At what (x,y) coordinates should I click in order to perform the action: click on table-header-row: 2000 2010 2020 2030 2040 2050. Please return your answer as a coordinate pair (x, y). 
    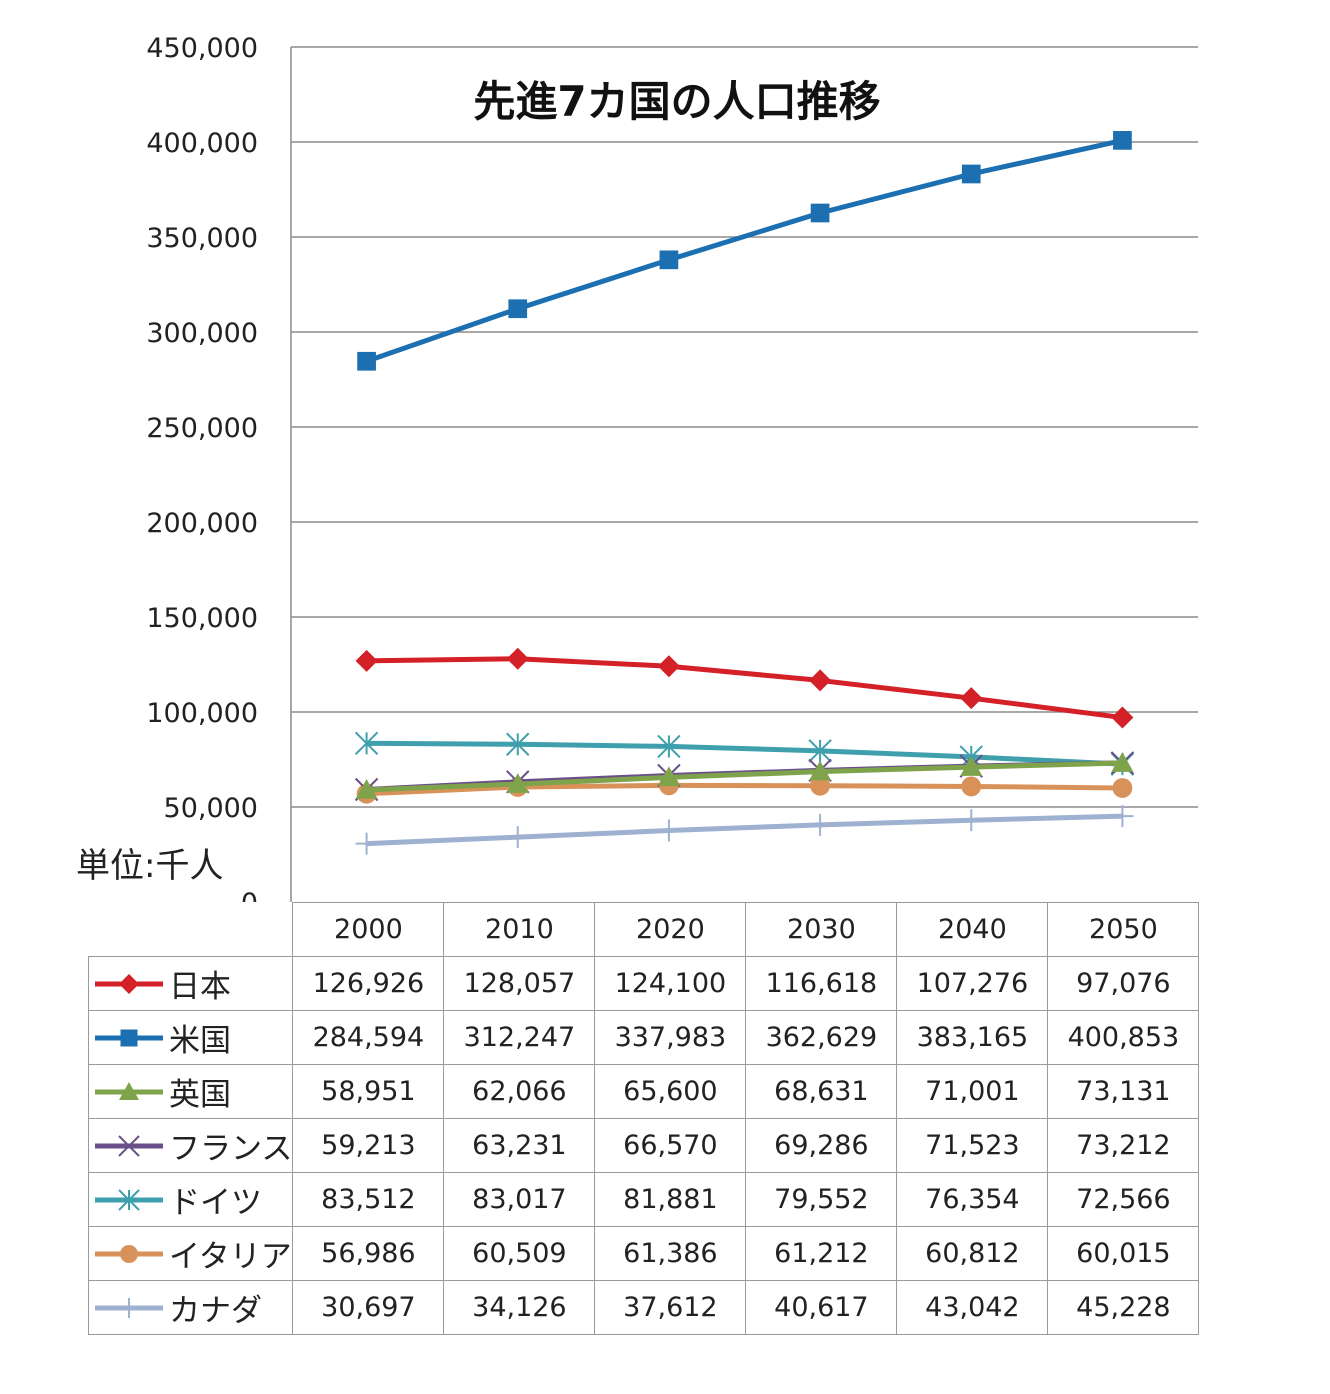
    Looking at the image, I should click on (644, 929).